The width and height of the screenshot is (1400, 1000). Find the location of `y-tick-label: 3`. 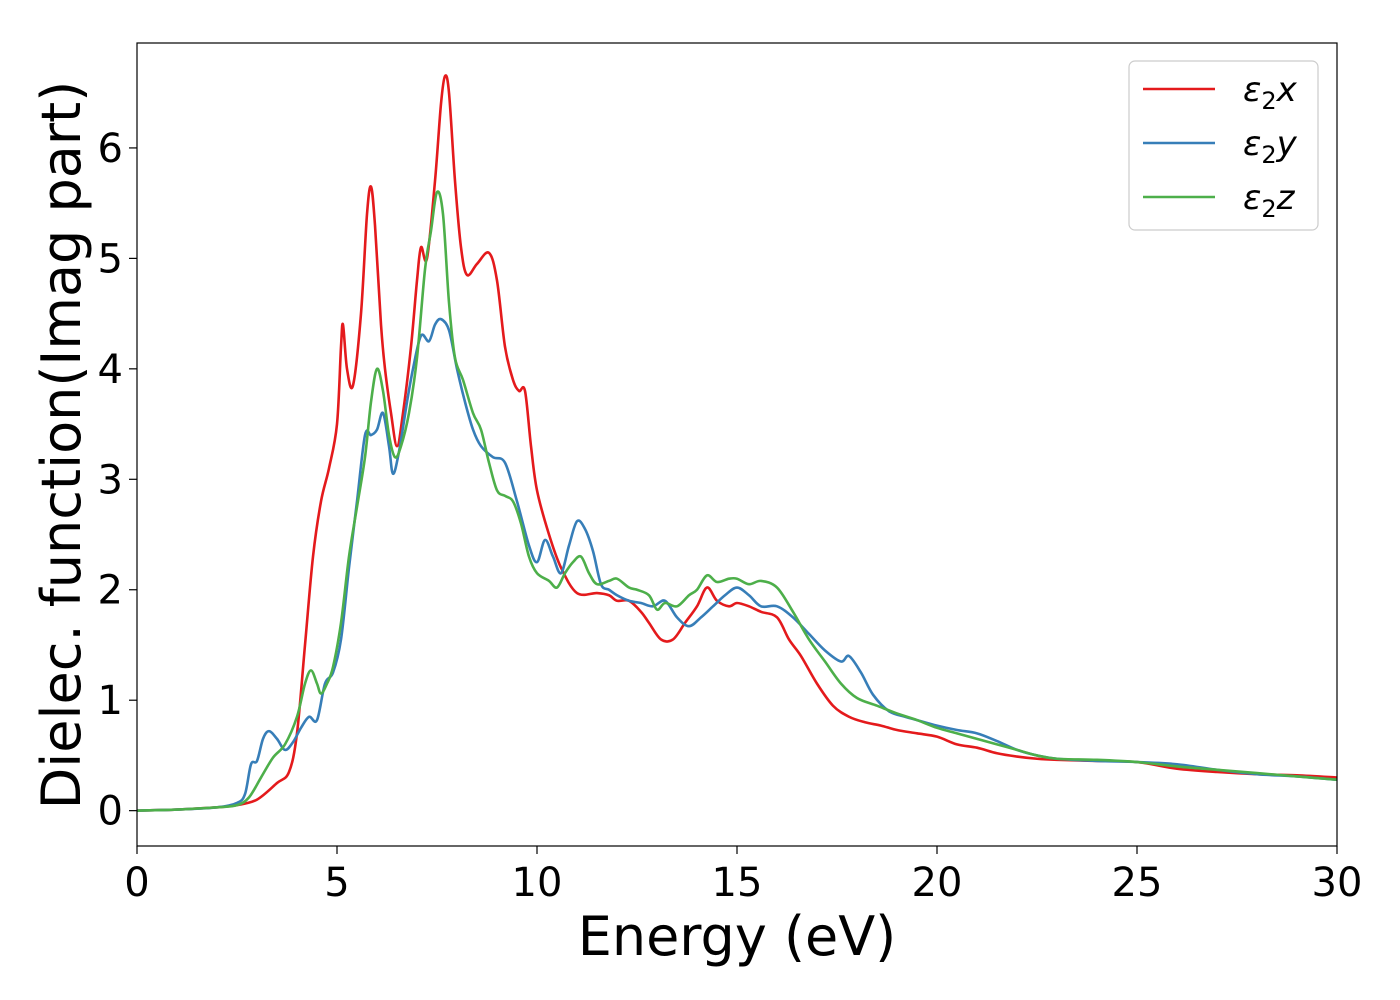

y-tick-label: 3 is located at coordinates (110, 480).